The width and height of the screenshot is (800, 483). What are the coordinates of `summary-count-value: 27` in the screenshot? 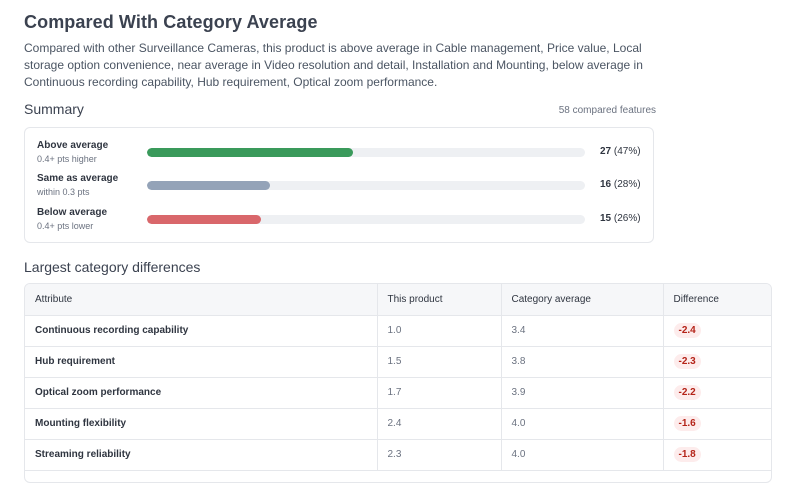 It's located at (606, 151).